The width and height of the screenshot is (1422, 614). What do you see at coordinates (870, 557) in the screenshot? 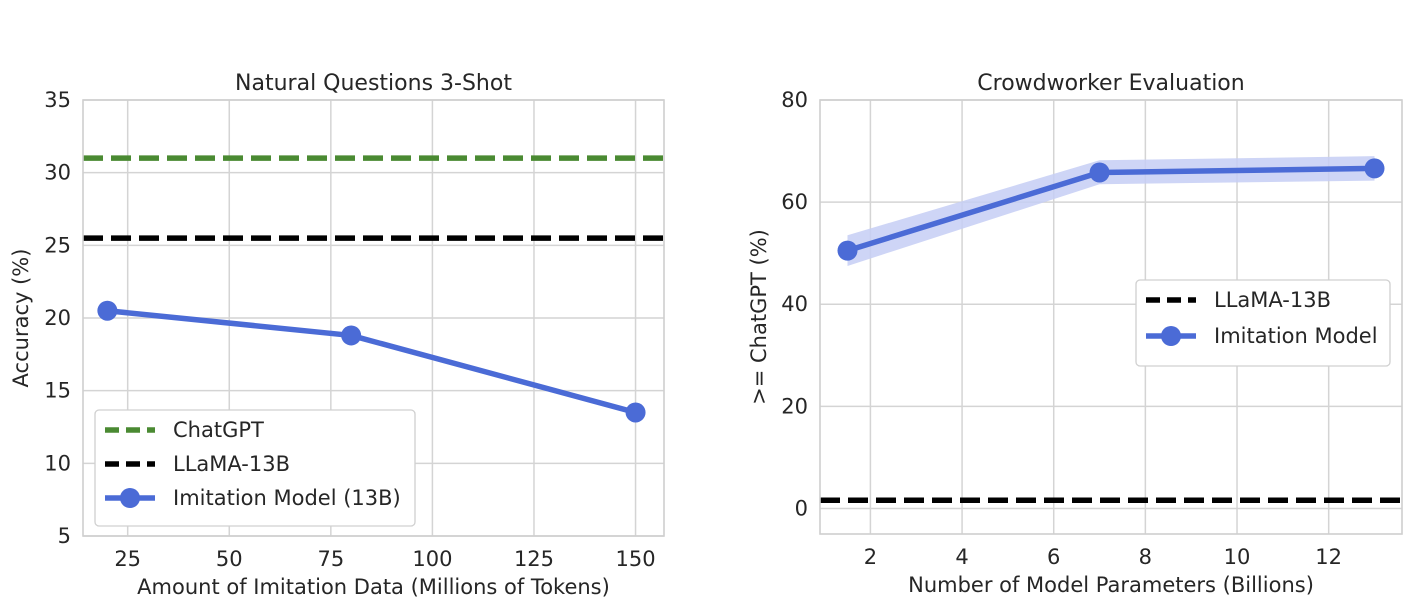
I see `right-x-tick-label: 2` at bounding box center [870, 557].